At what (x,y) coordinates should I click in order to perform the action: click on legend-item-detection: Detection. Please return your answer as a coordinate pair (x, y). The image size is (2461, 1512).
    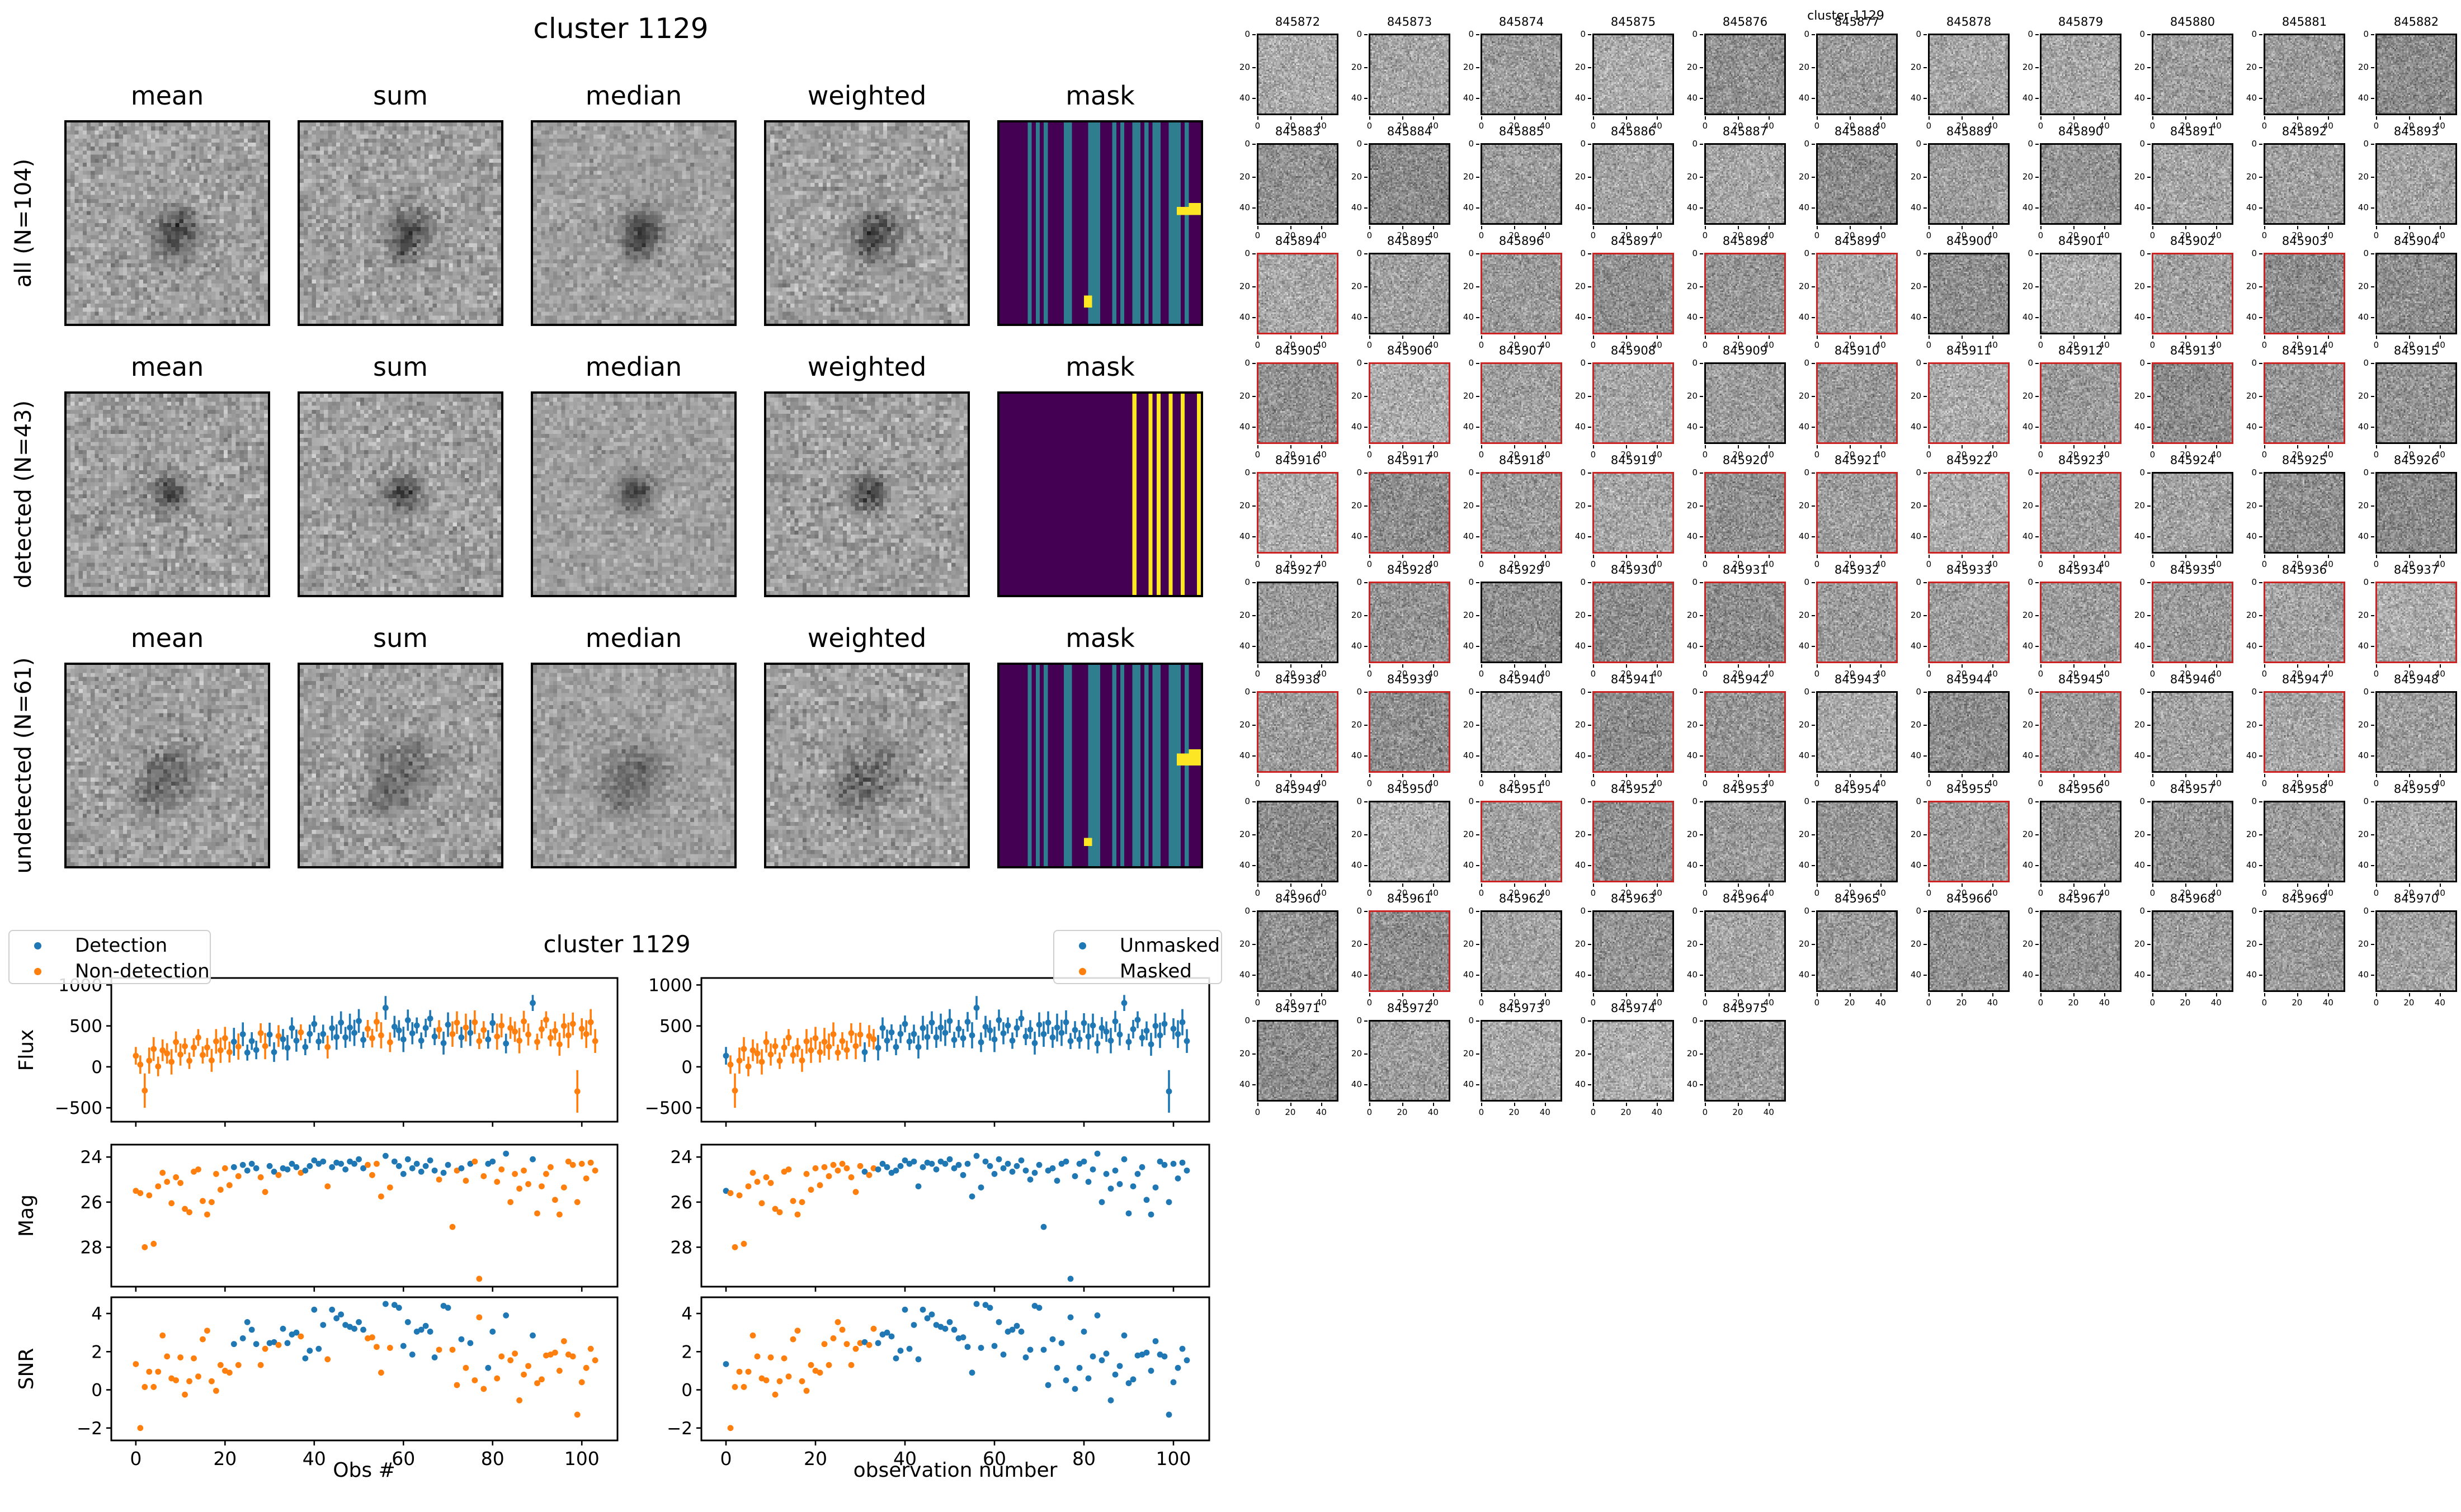
    Looking at the image, I should click on (110, 945).